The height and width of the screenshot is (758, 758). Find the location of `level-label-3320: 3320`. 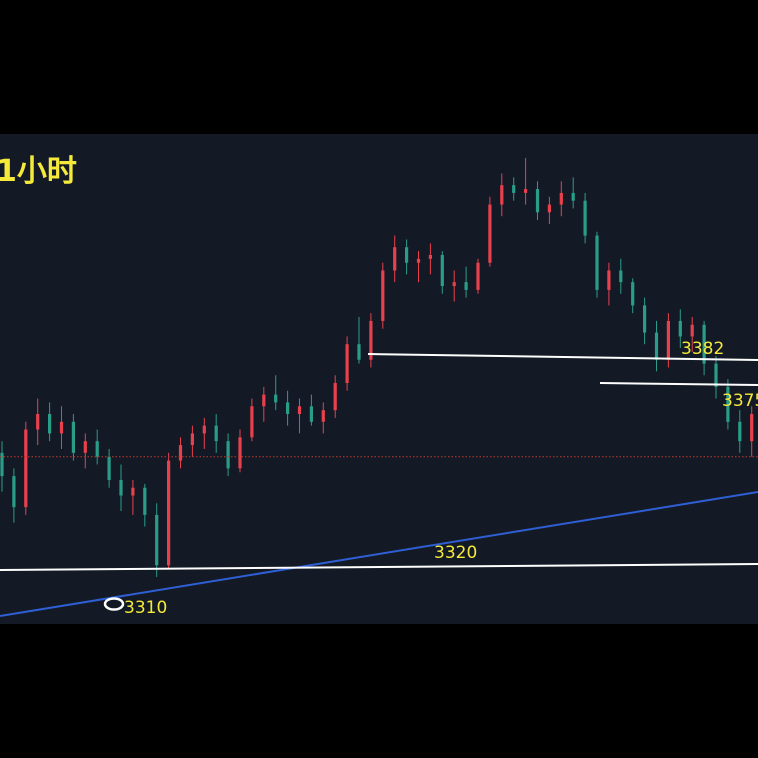

level-label-3320: 3320 is located at coordinates (455, 553).